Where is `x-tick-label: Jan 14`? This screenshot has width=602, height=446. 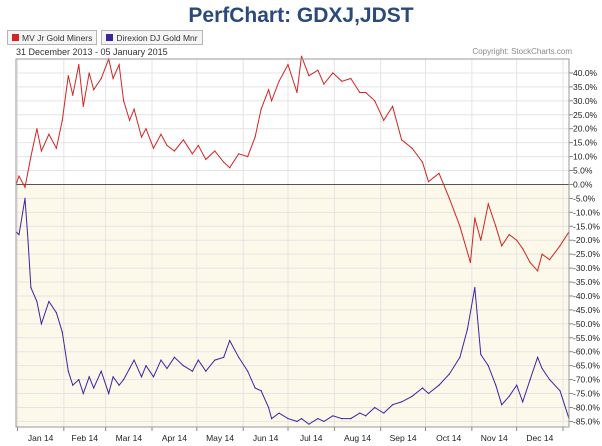 x-tick-label: Jan 14 is located at coordinates (41, 438).